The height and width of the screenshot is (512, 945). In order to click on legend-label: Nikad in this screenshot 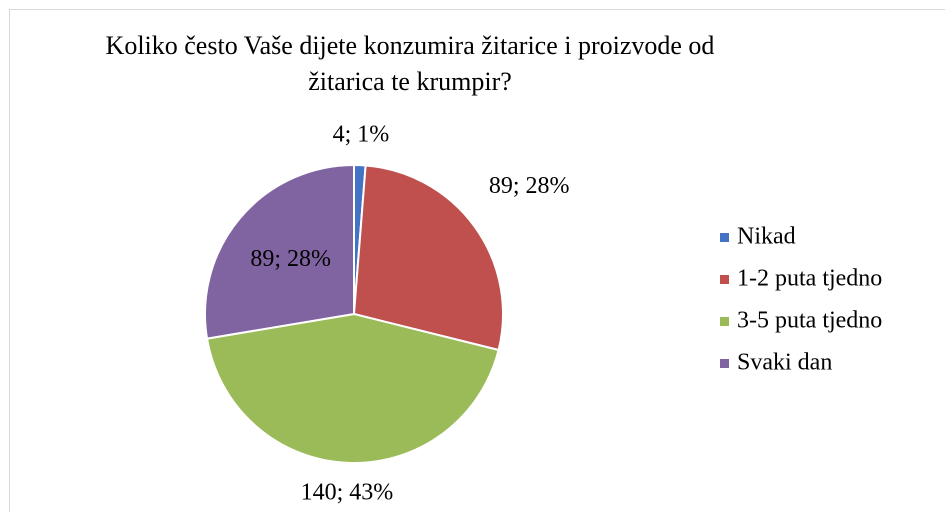, I will do `click(766, 237)`.